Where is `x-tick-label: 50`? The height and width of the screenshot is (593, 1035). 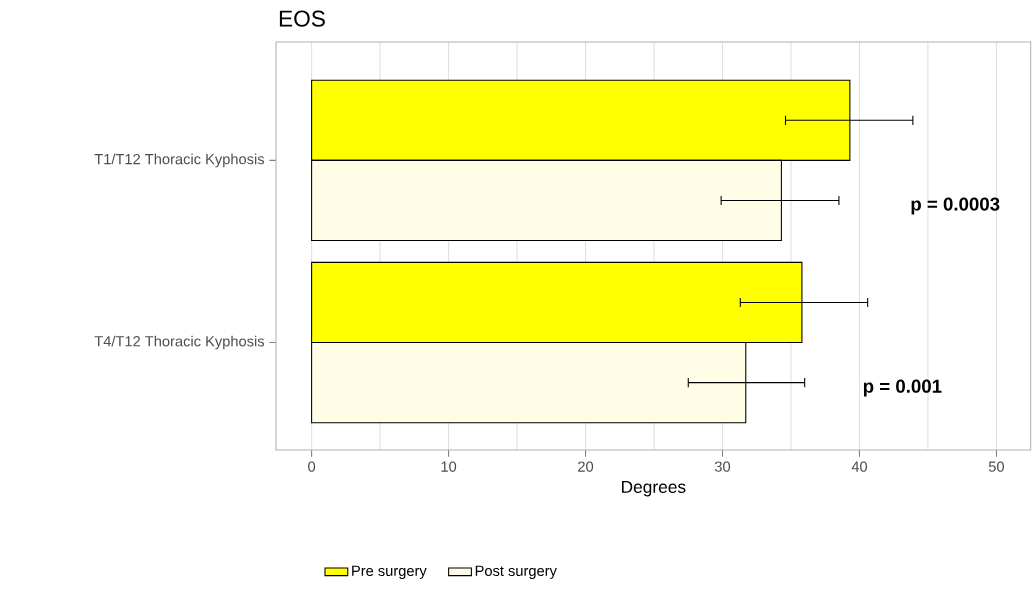
x-tick-label: 50 is located at coordinates (996, 466).